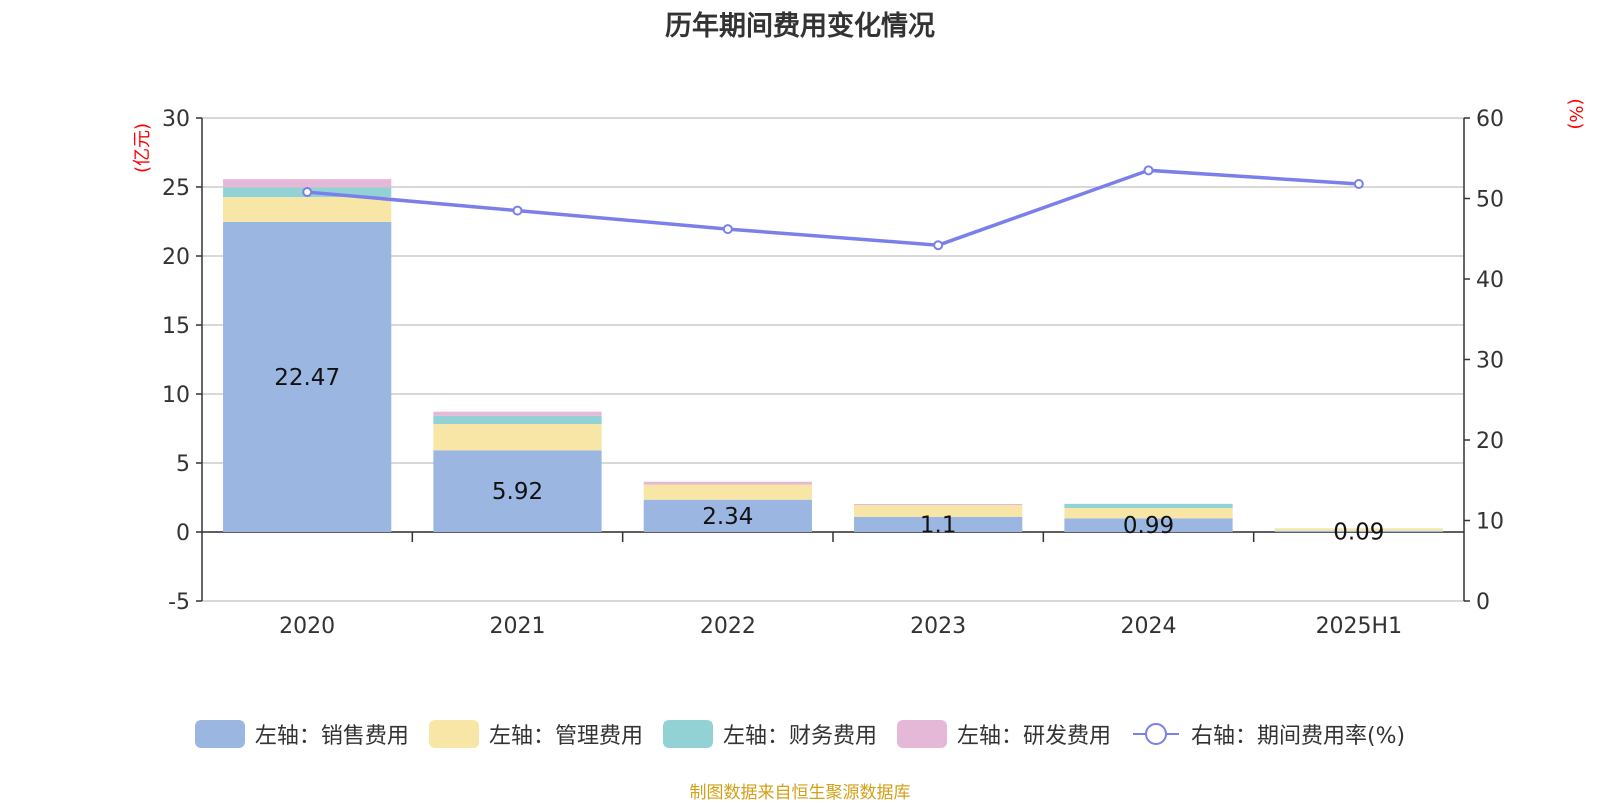 This screenshot has width=1600, height=803. I want to click on legend-label-admin: 左轴：管理费用, so click(565, 736).